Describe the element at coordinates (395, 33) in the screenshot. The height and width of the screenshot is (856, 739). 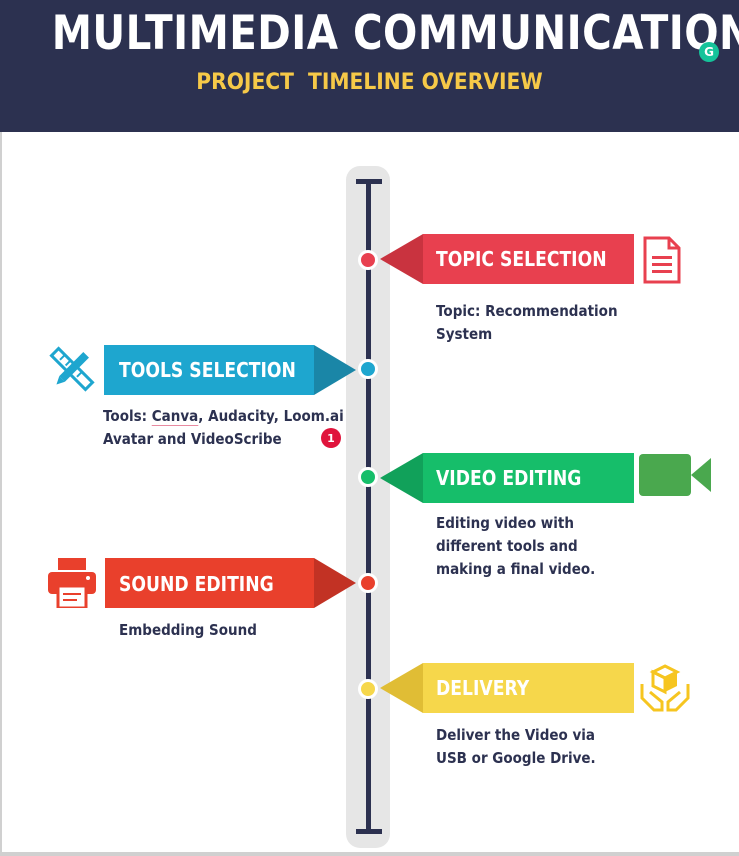
I see `page-title: MULTIMEDIA COMMUNICATION` at that location.